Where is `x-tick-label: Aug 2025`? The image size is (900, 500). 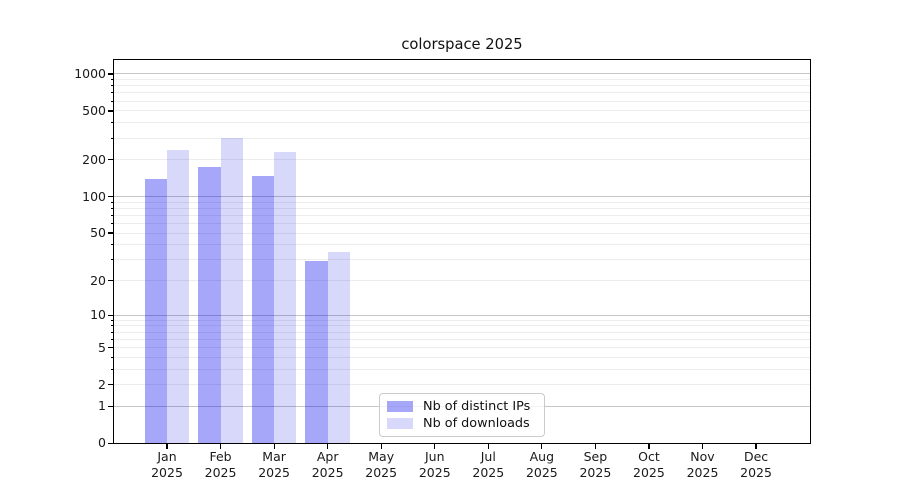
x-tick-label: Aug 2025 is located at coordinates (542, 464).